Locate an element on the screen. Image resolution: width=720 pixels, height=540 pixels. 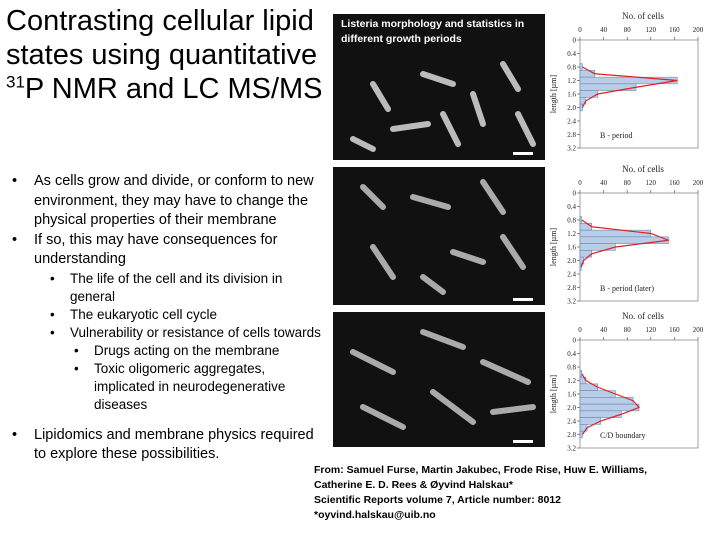
panel-caption: B - period (later) is located at coordinates (627, 288).